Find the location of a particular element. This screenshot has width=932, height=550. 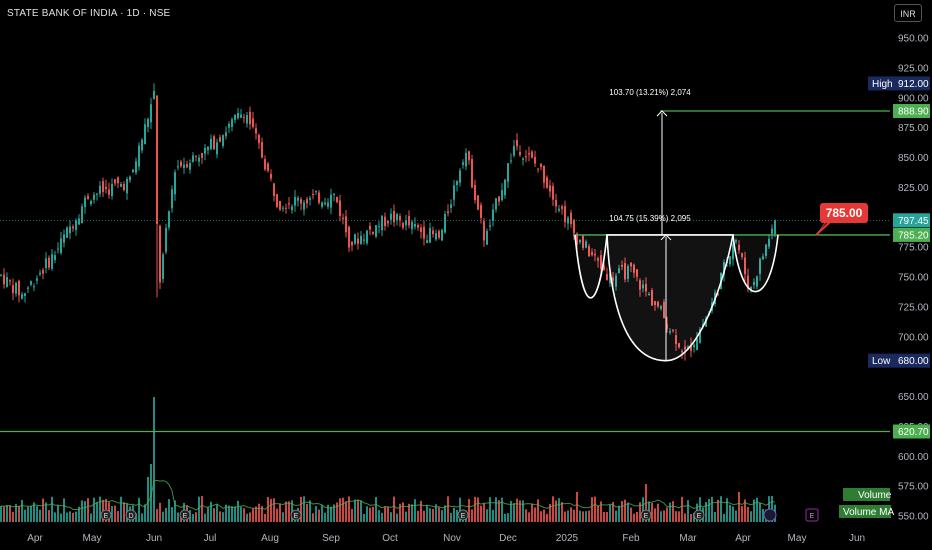

y-tick-label: 725.00 is located at coordinates (913, 307).